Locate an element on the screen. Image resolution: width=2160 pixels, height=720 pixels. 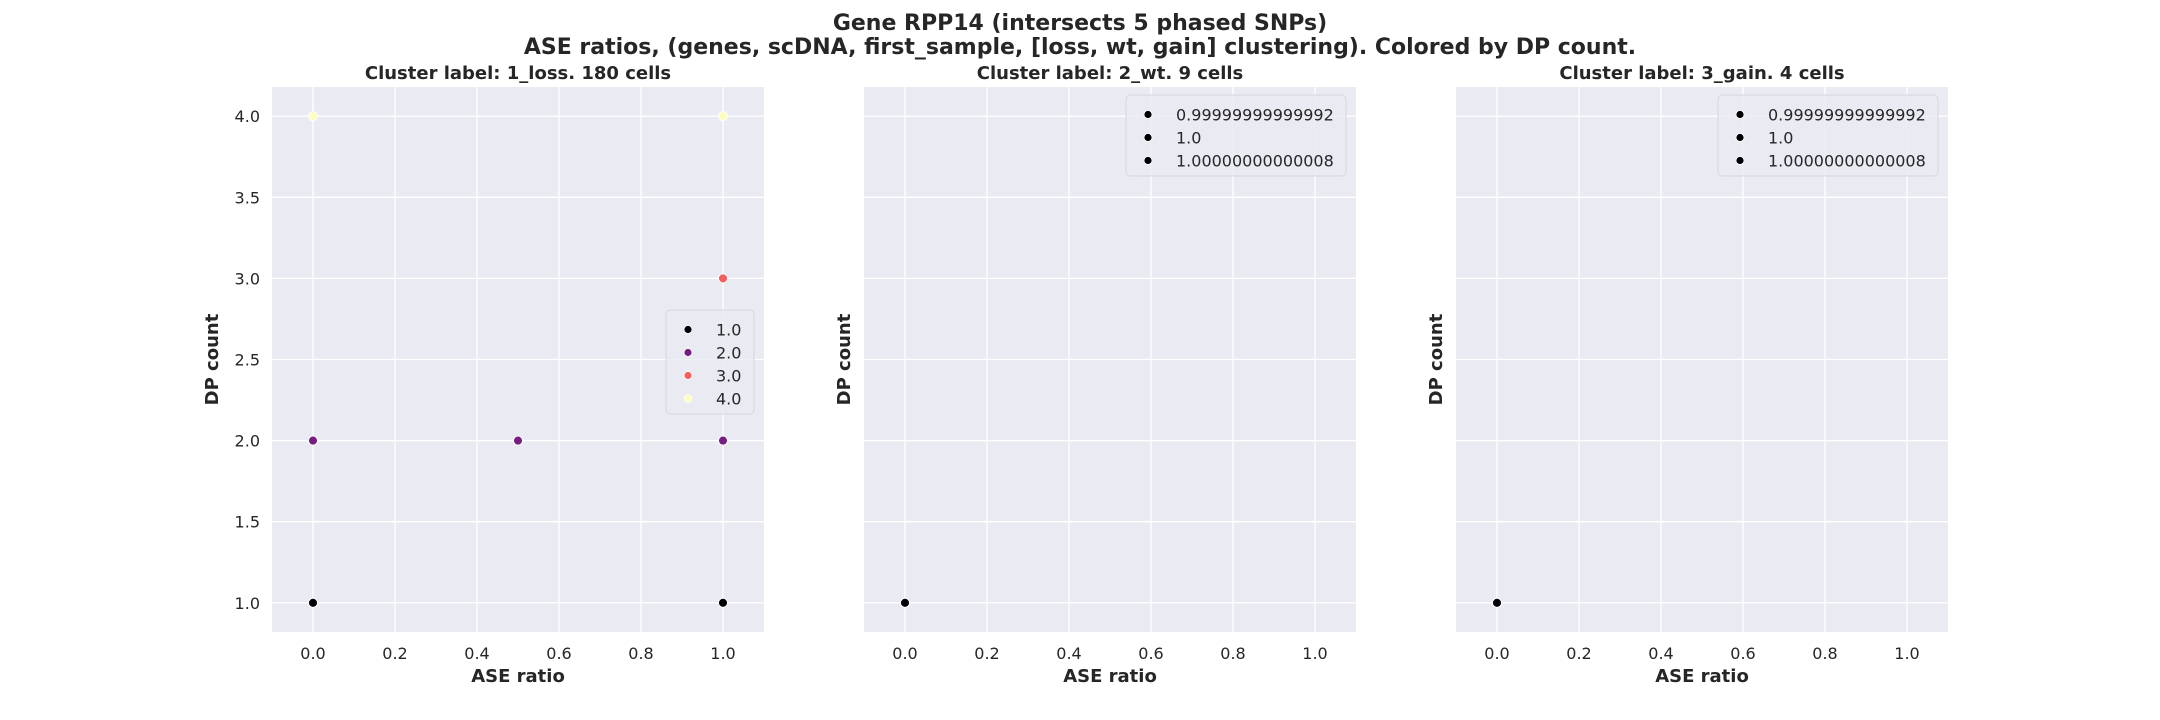
panel-title: Cluster label: 3_gain. 4 cells is located at coordinates (1701, 73).